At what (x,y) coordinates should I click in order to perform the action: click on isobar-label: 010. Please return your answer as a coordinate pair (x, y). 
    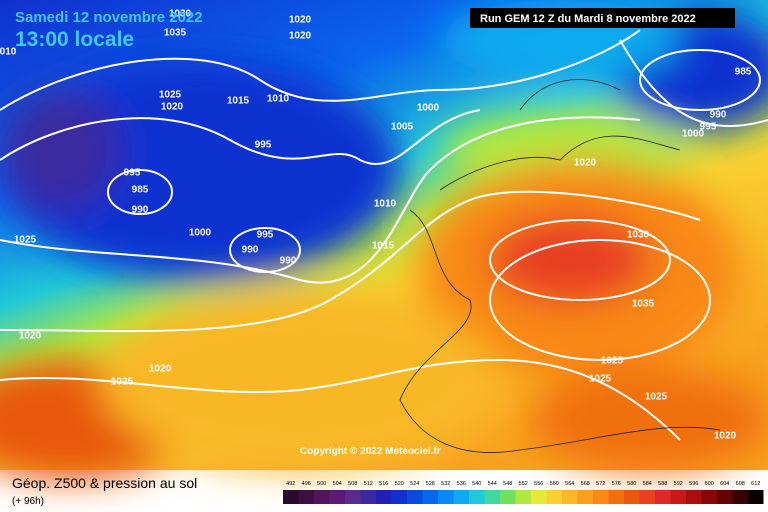
    Looking at the image, I should click on (8, 52).